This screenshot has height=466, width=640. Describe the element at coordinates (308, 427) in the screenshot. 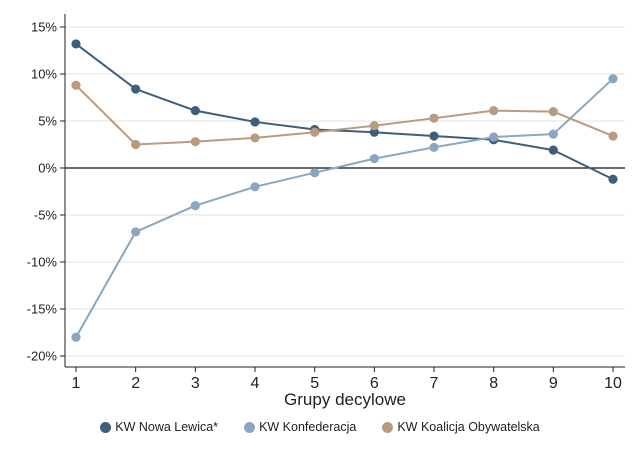

I see `legend-label: KW Konfederacja` at that location.